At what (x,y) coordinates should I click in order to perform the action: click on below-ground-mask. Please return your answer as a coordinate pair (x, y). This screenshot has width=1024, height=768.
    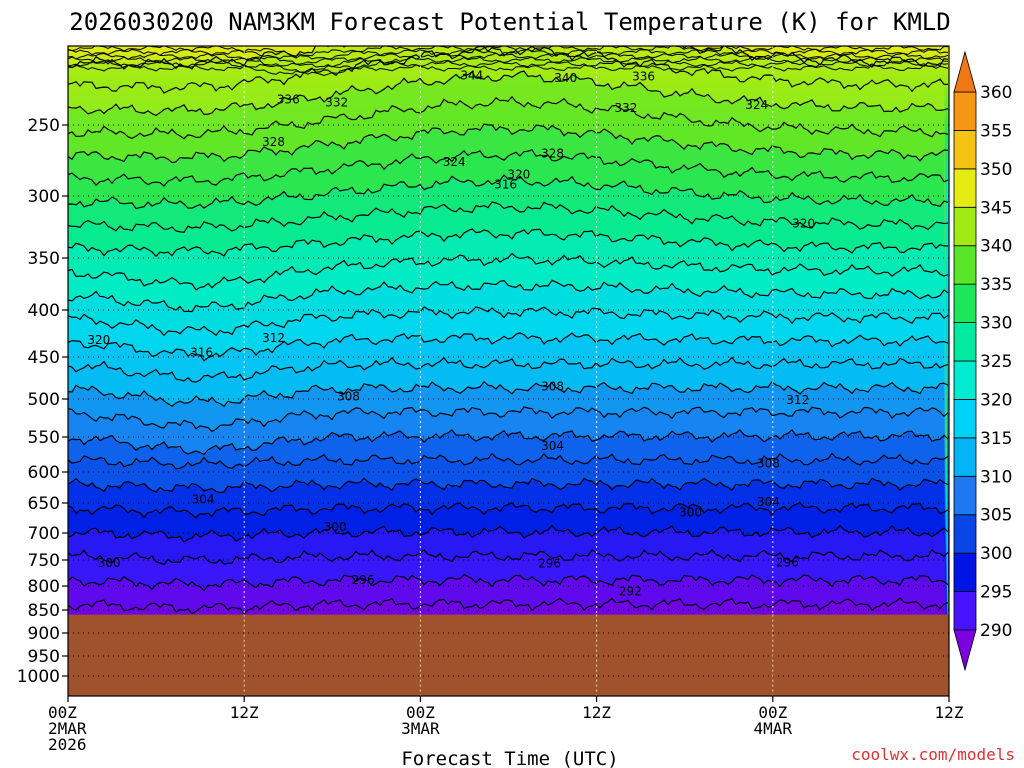
    Looking at the image, I should click on (508, 655).